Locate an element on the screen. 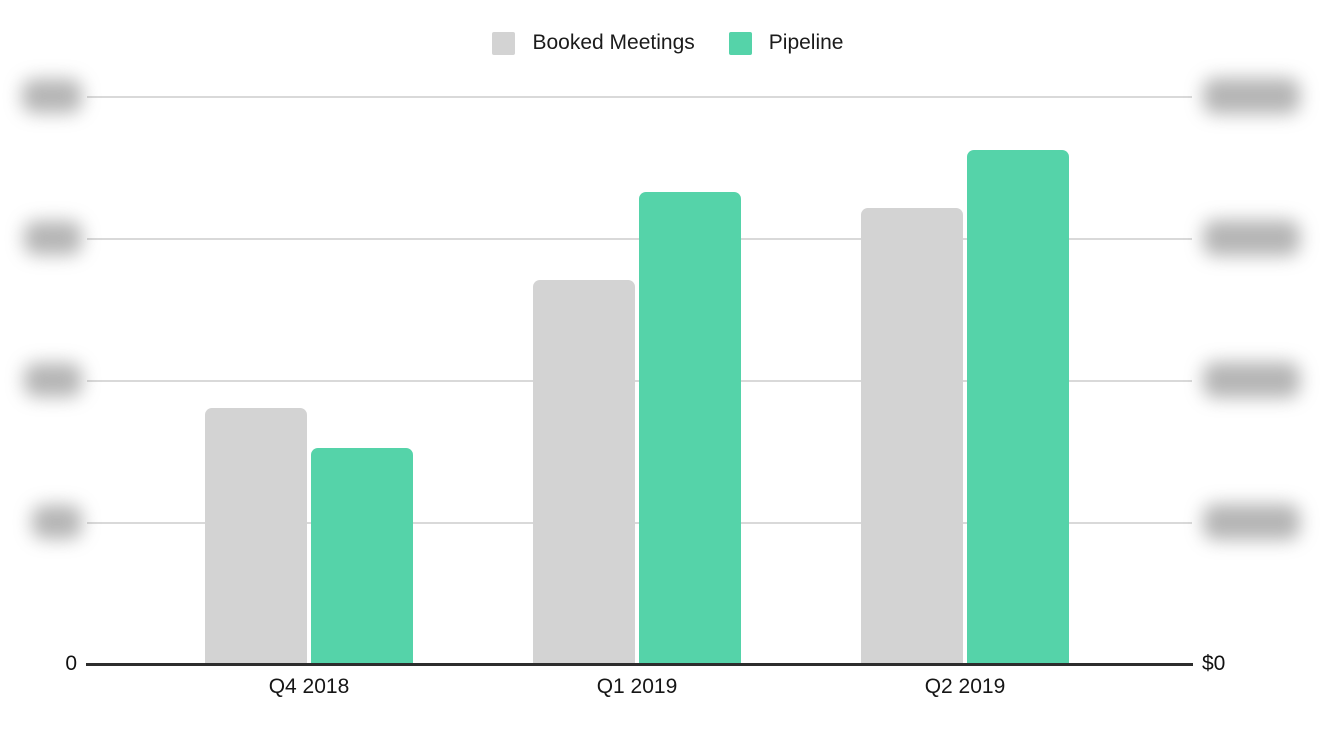  x-axis-label: Q4 2018 is located at coordinates (309, 686).